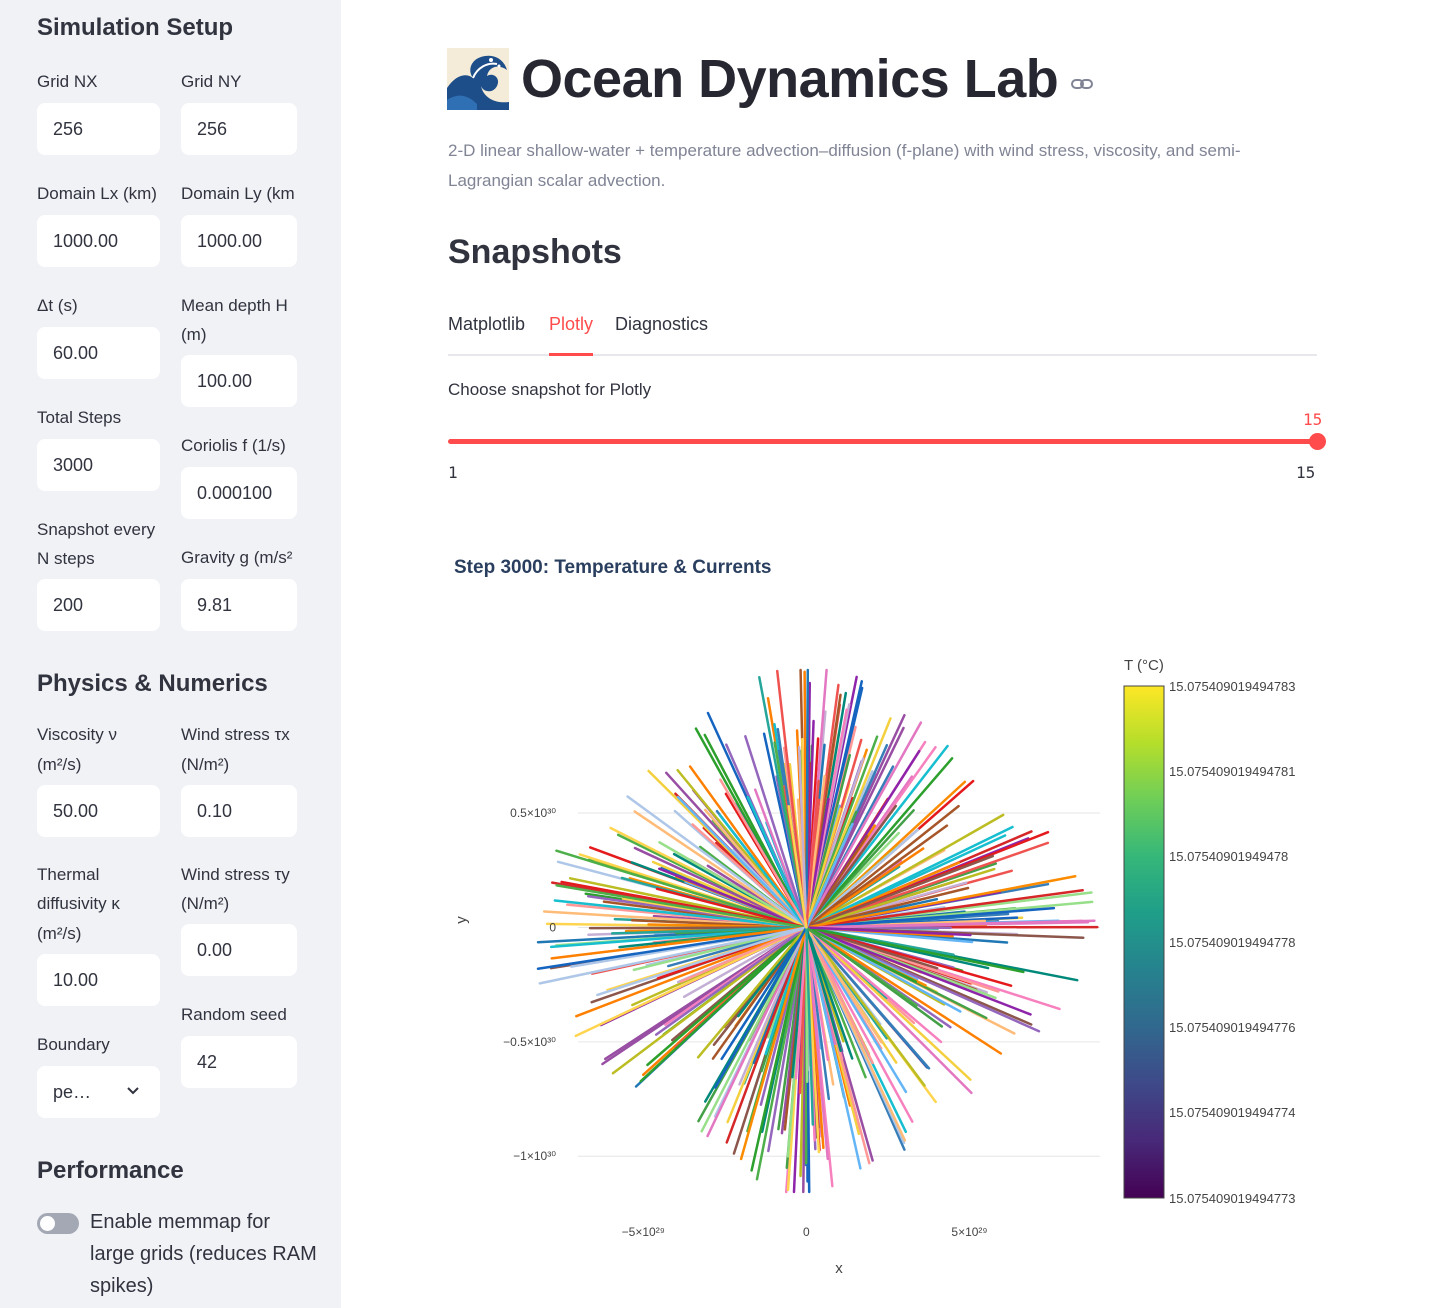 This screenshot has height=1308, width=1429. I want to click on x-tick-label: 0, so click(806, 1232).